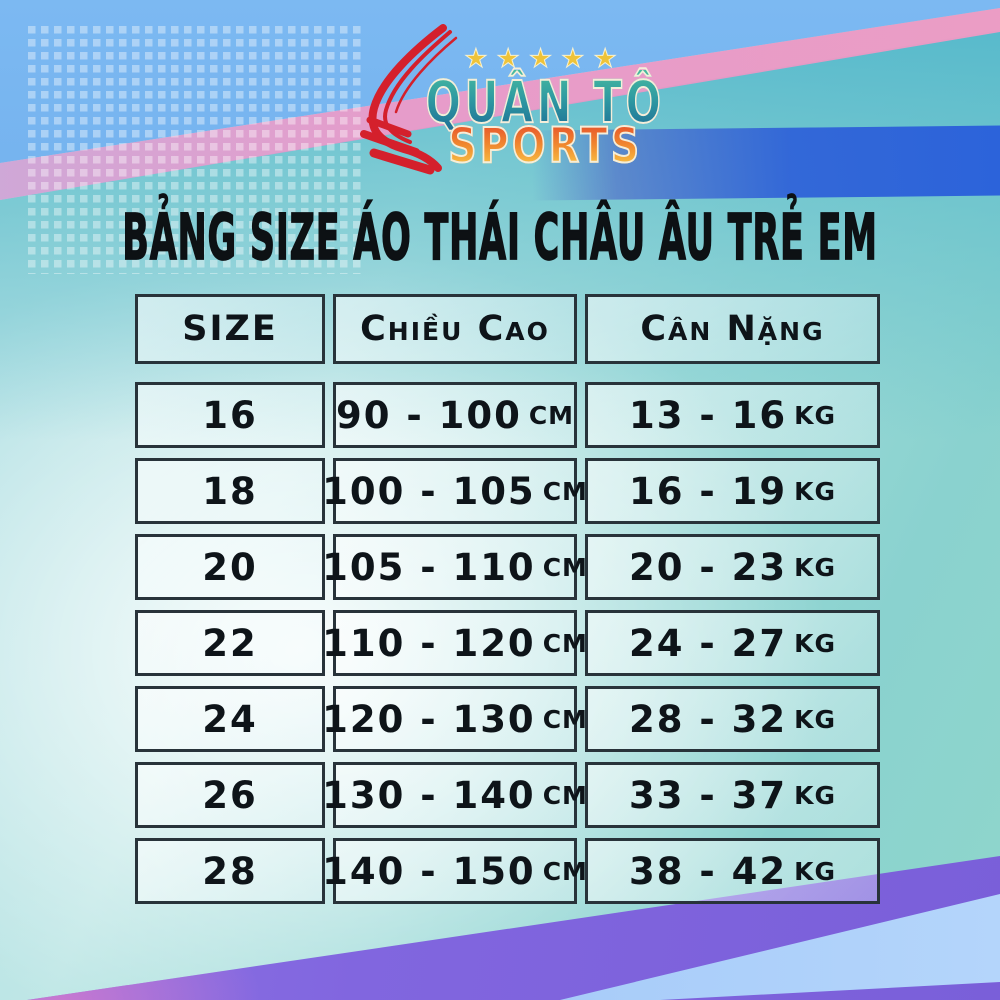 The image size is (1000, 1000). What do you see at coordinates (455, 329) in the screenshot?
I see `header-height: Chiều Cao` at bounding box center [455, 329].